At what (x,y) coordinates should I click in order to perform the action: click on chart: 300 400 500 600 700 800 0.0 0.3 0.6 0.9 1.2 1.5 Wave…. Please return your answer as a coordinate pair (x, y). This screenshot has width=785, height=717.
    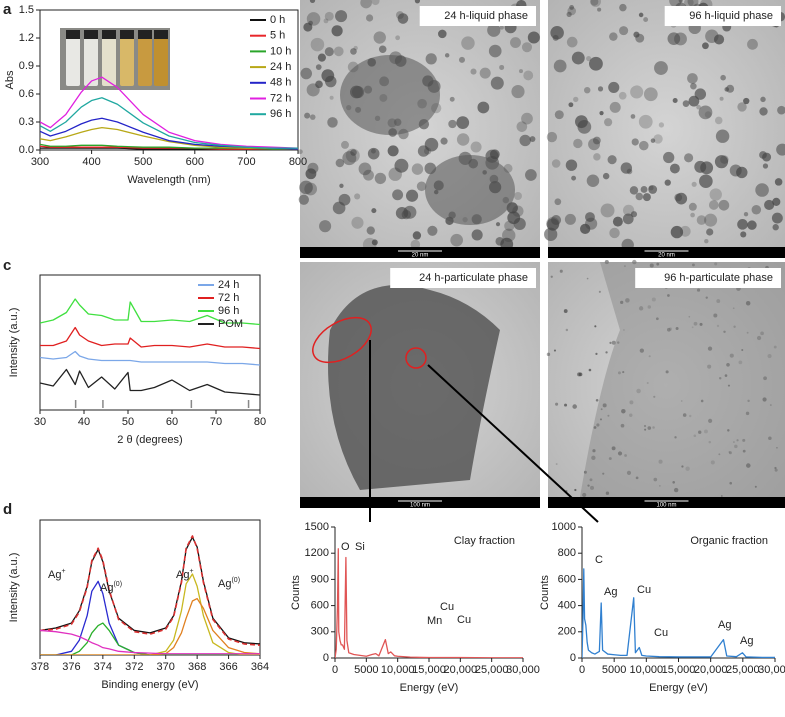
    Looking at the image, I should click on (155, 95).